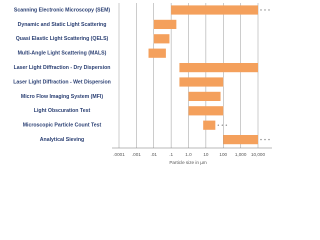 This screenshot has width=320, height=240. I want to click on x-axis-label: Particle size in µm, so click(188, 162).